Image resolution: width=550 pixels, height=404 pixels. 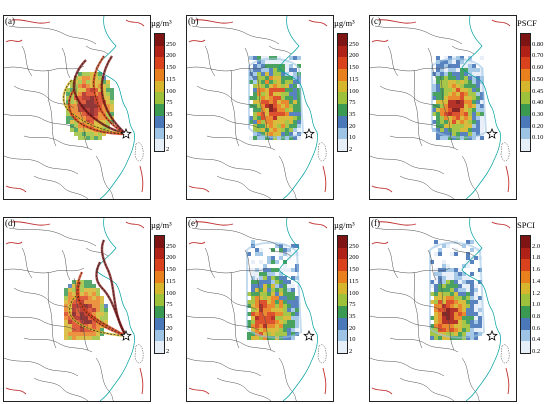 What do you see at coordinates (322, 354) in the screenshot?
I see `island-outline` at bounding box center [322, 354].